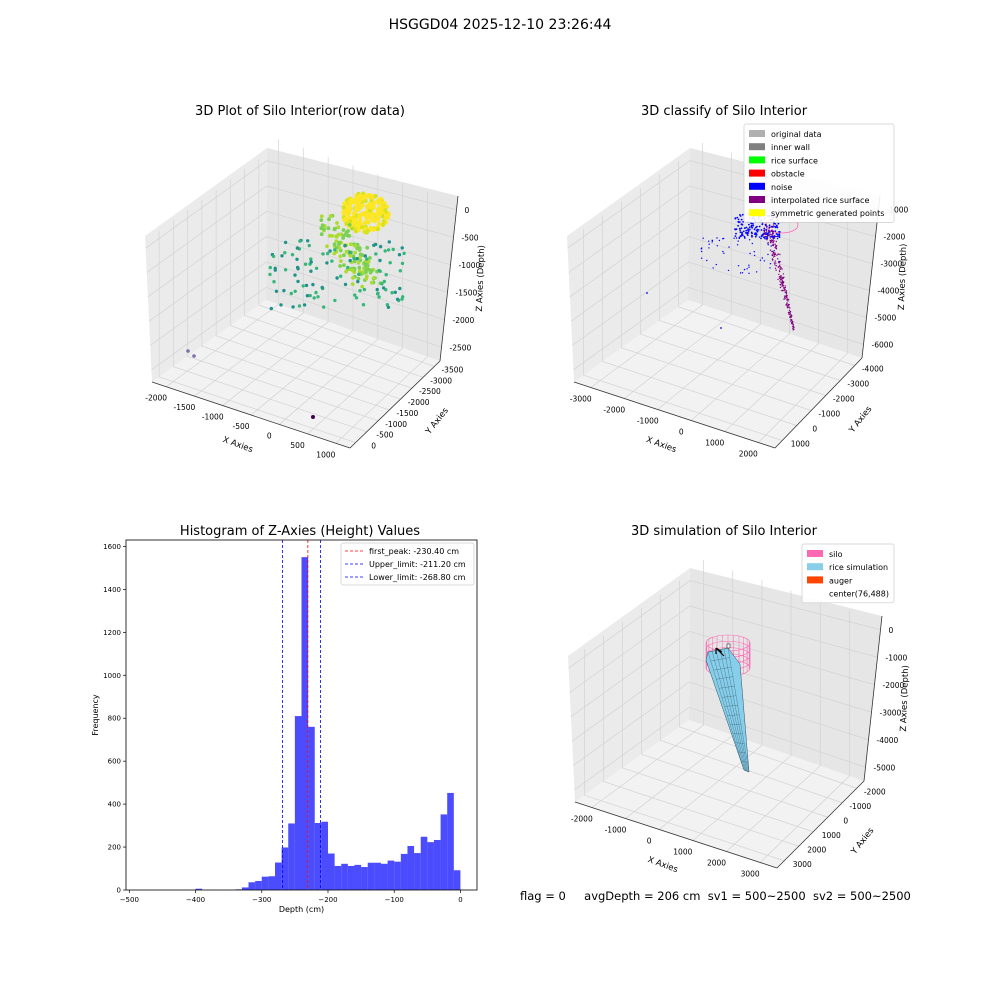 Image resolution: width=1000 pixels, height=1000 pixels. I want to click on y-axis-line, so click(395, 404).